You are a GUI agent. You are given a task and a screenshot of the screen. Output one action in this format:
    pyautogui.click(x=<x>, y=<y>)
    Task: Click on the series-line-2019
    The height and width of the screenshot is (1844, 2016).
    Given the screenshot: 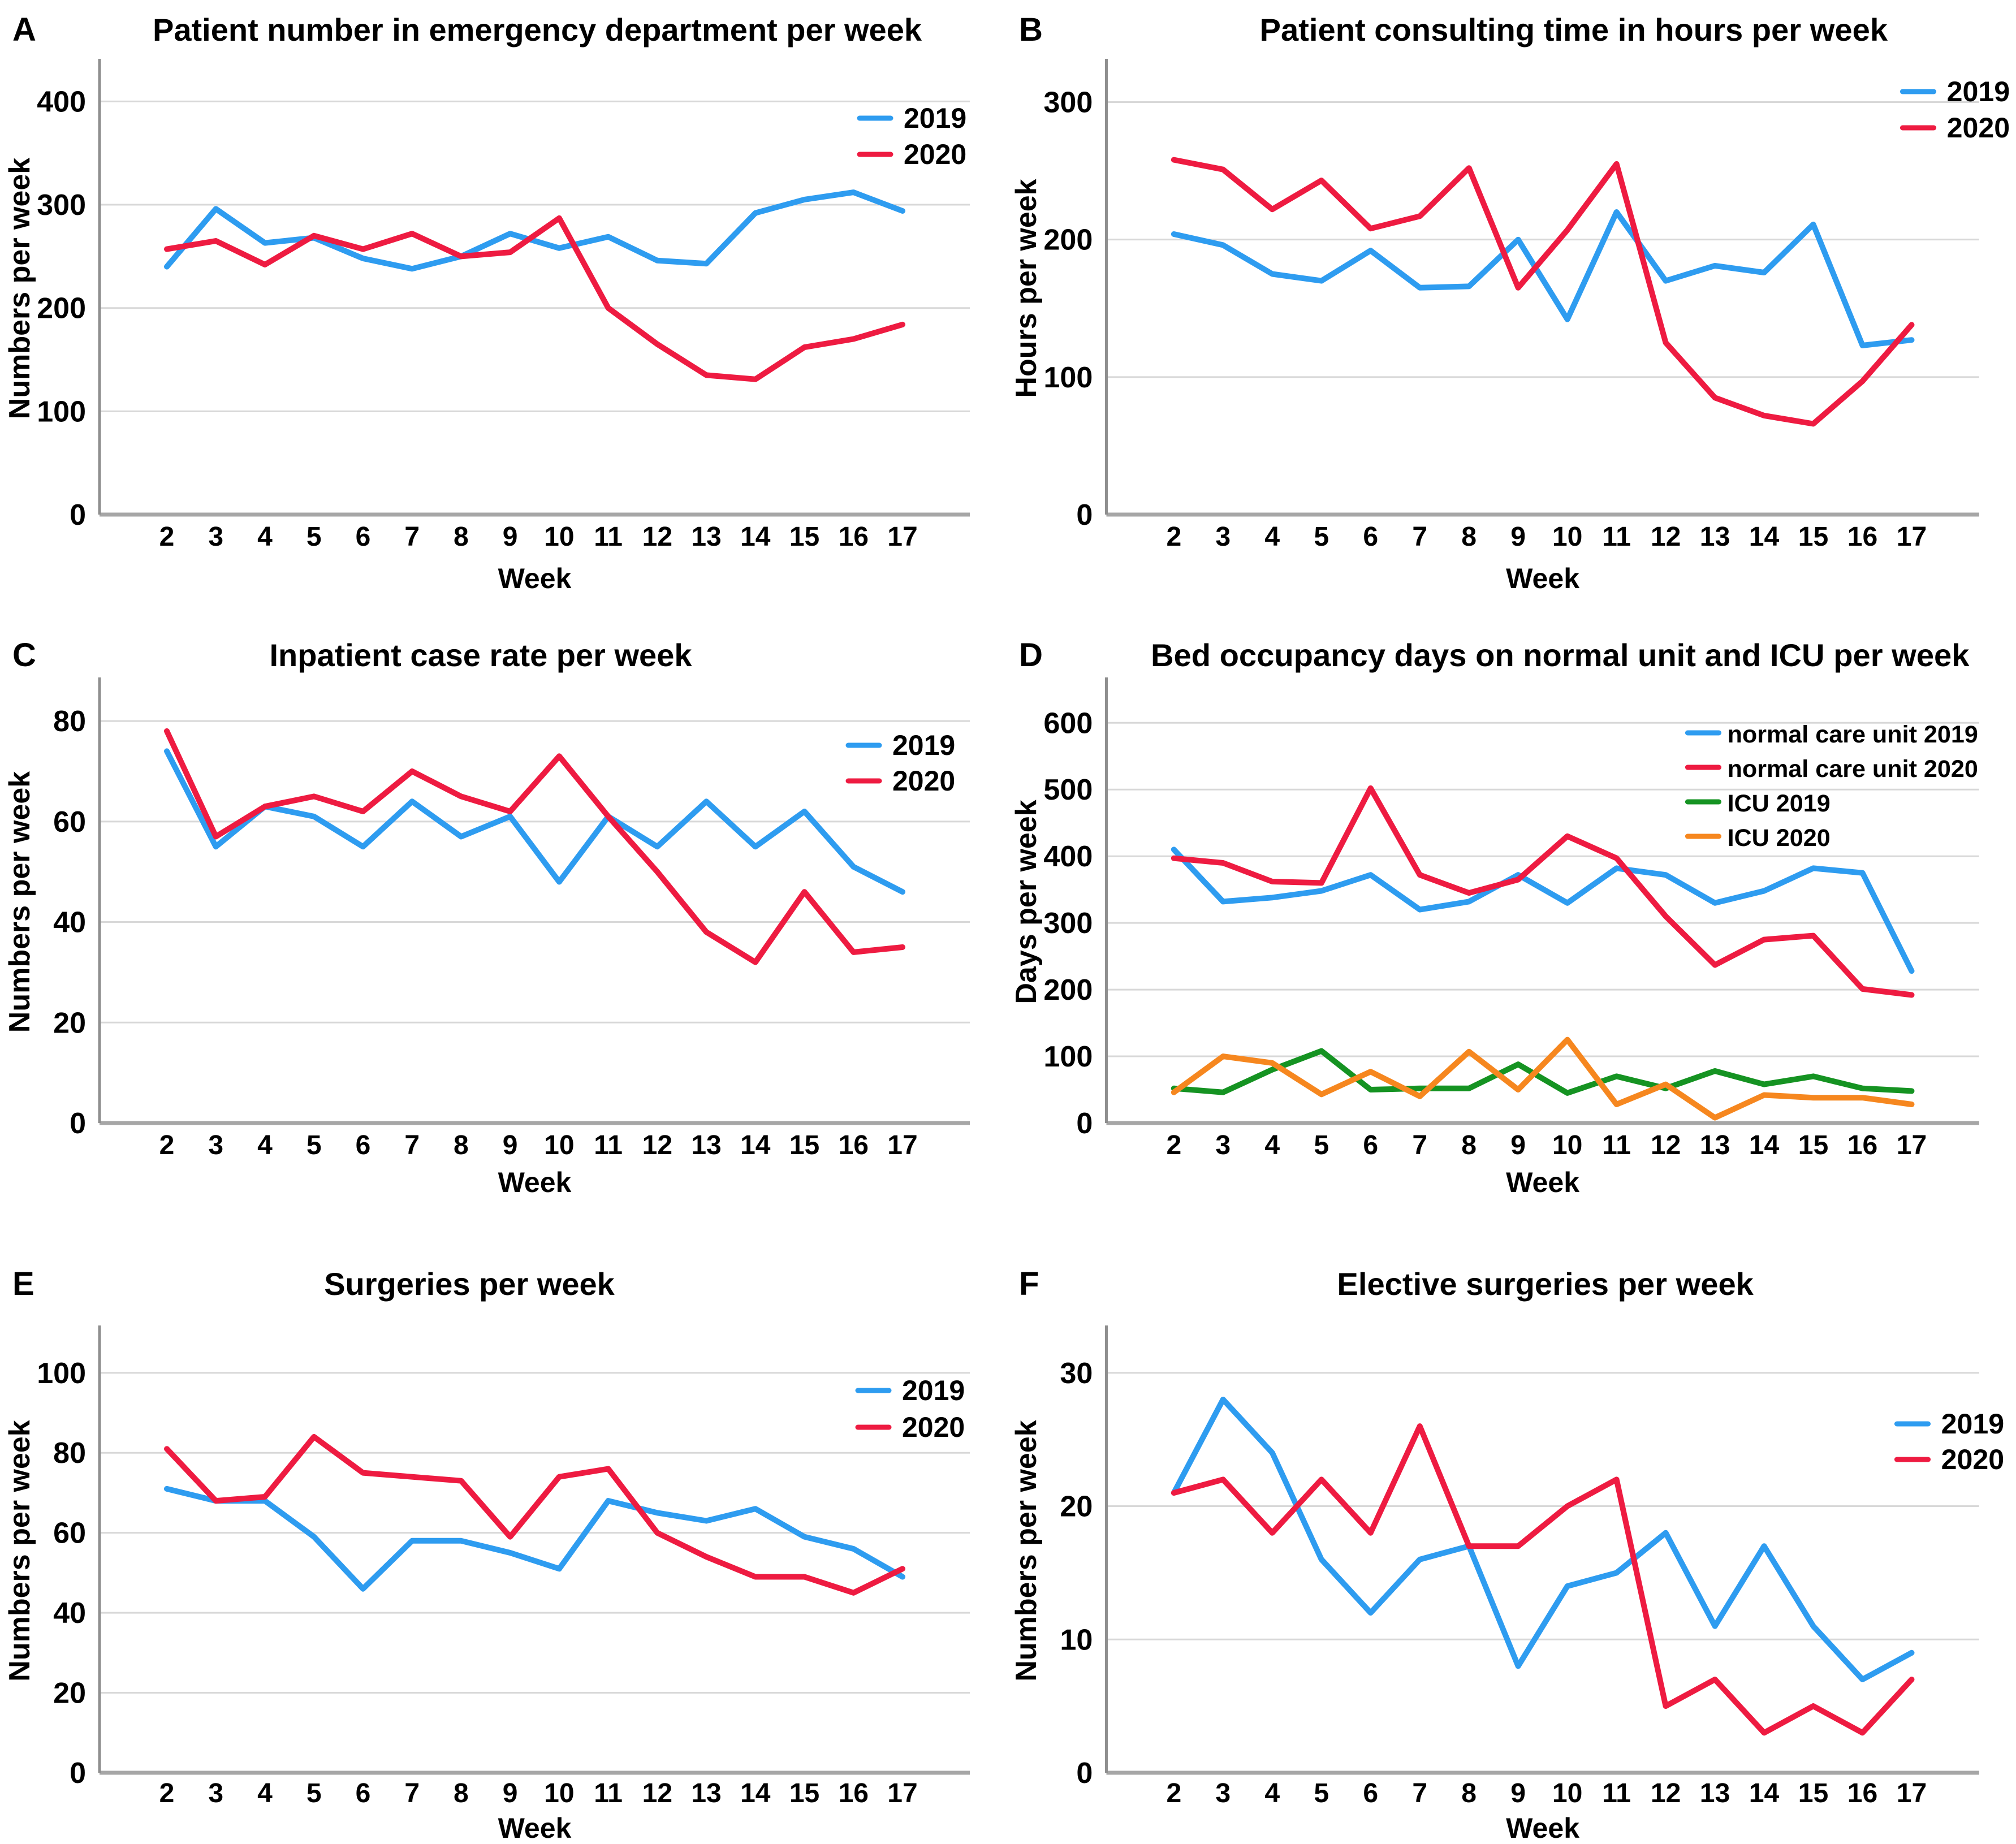 What is the action you would take?
    pyautogui.click(x=1543, y=278)
    